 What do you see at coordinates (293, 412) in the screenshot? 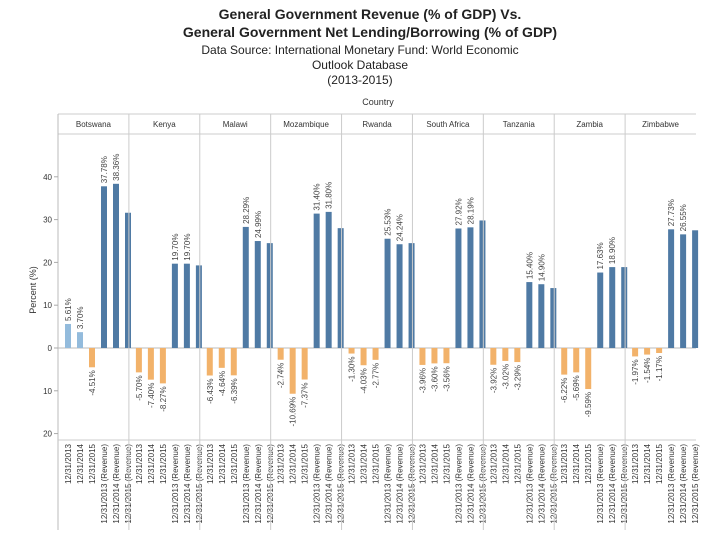
I see `data-label: -10.69%` at bounding box center [293, 412].